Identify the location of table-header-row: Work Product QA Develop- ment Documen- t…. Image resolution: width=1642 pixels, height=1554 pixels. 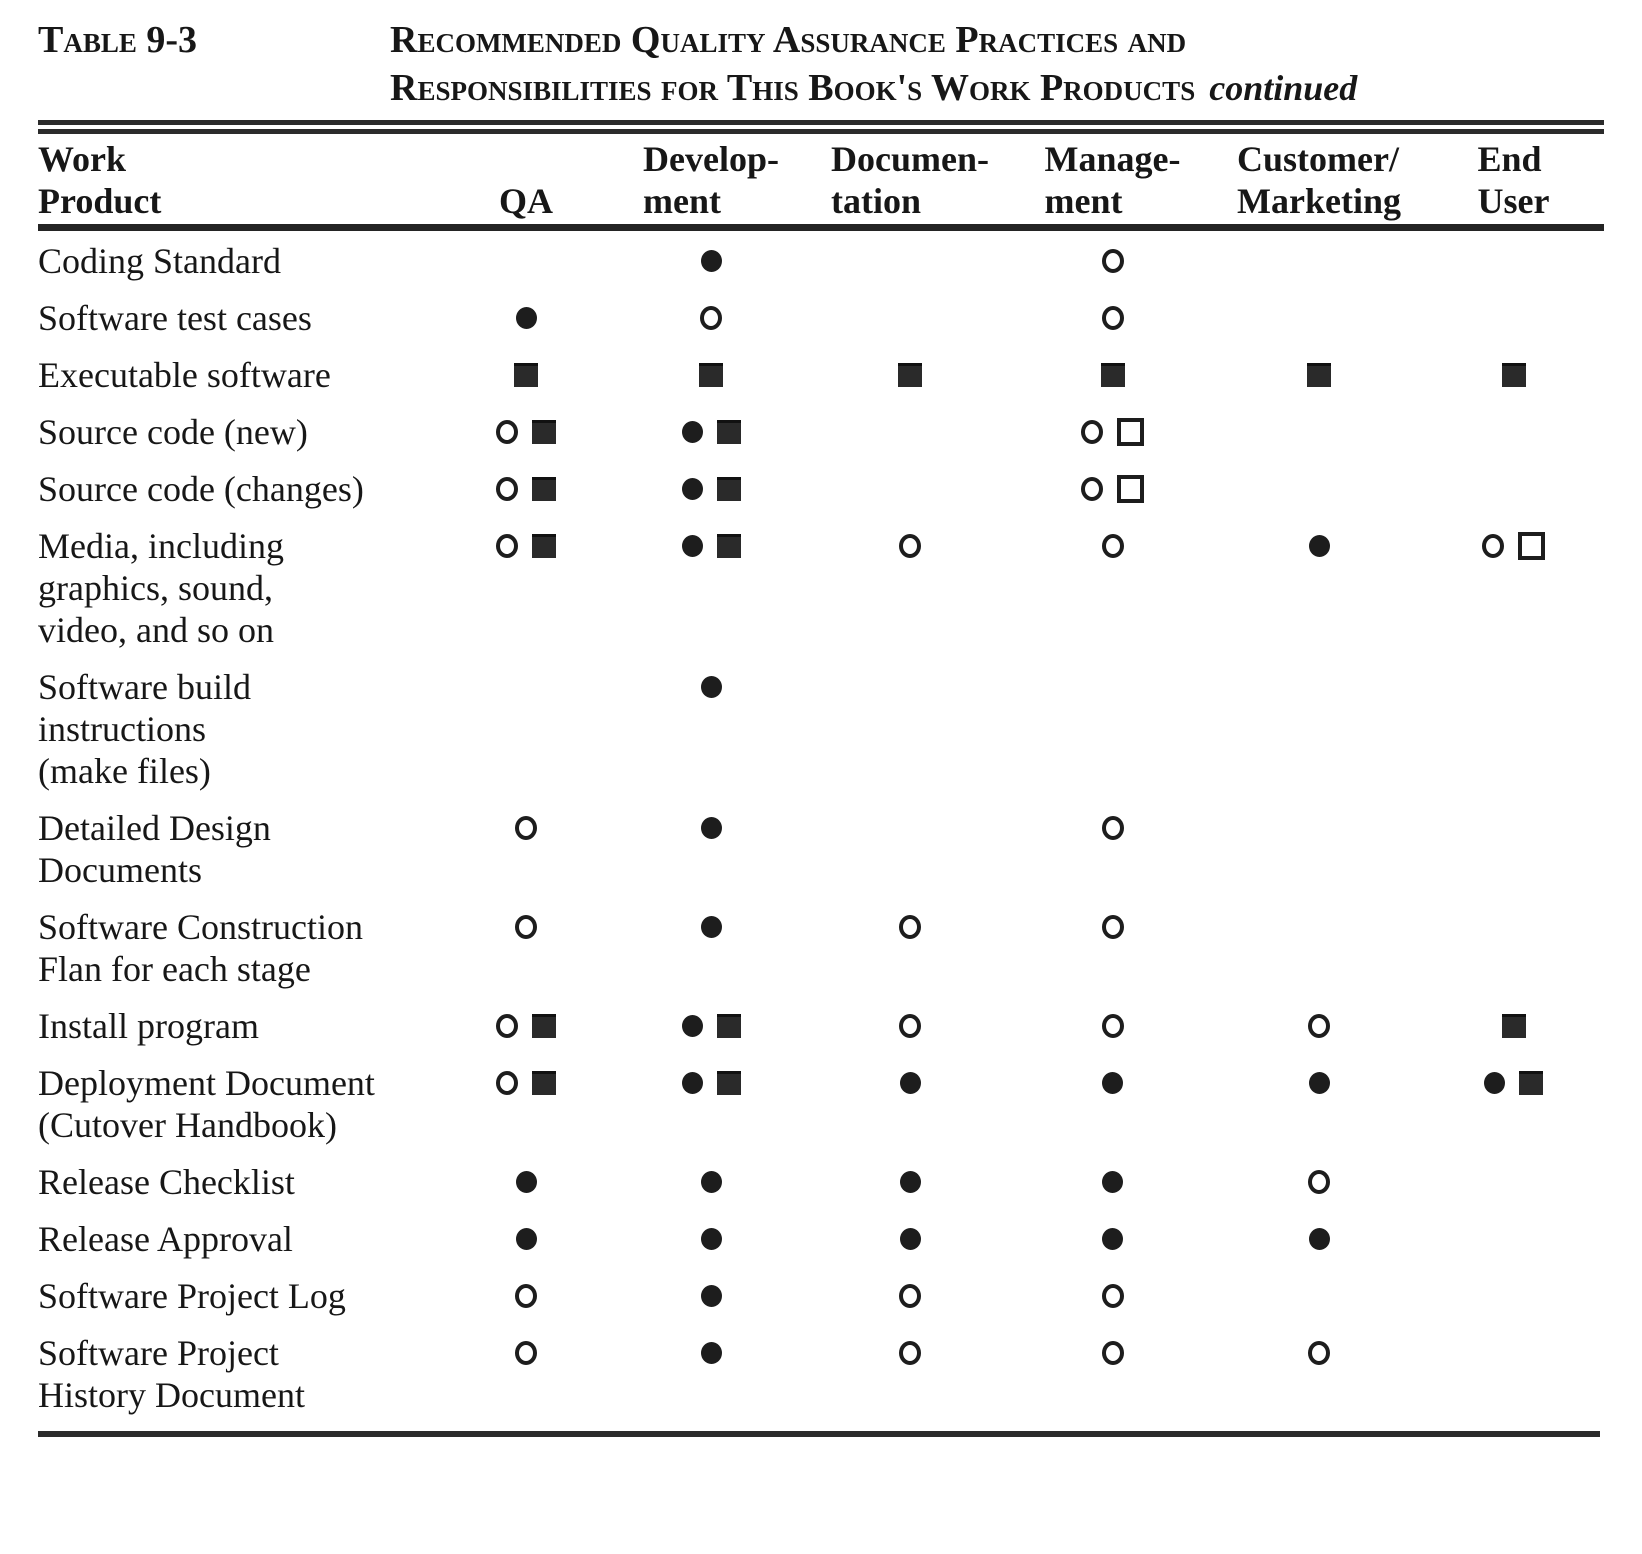
(821, 179).